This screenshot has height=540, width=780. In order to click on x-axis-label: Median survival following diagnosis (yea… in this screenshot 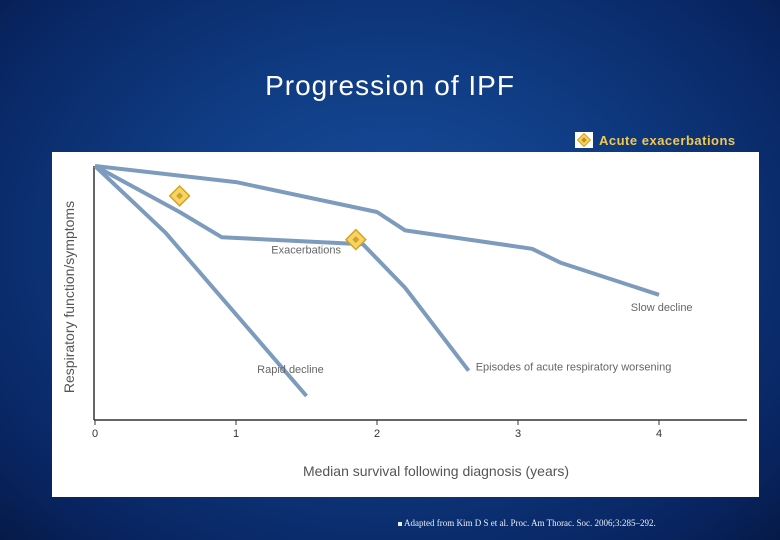, I will do `click(436, 471)`.